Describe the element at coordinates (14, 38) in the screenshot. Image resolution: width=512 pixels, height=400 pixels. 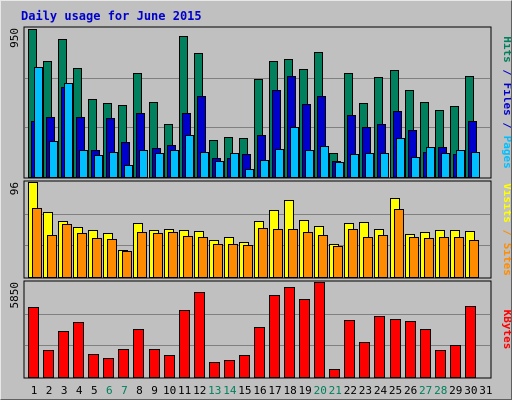
I see `ymax-label-top: 950` at that location.